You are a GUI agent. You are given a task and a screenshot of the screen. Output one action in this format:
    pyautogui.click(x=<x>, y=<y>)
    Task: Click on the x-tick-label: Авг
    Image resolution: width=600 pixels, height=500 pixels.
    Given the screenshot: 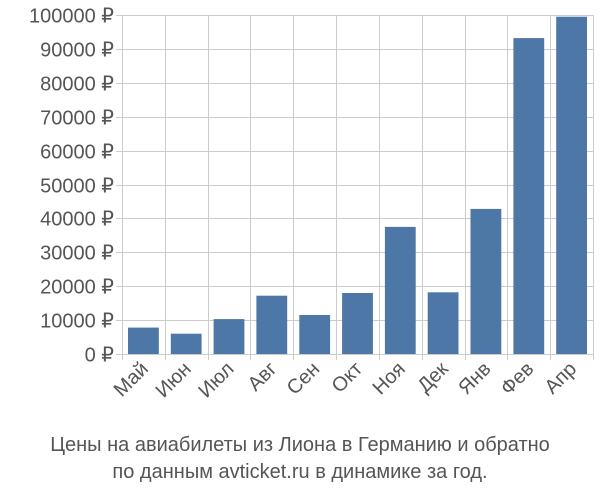 What is the action you would take?
    pyautogui.click(x=263, y=377)
    